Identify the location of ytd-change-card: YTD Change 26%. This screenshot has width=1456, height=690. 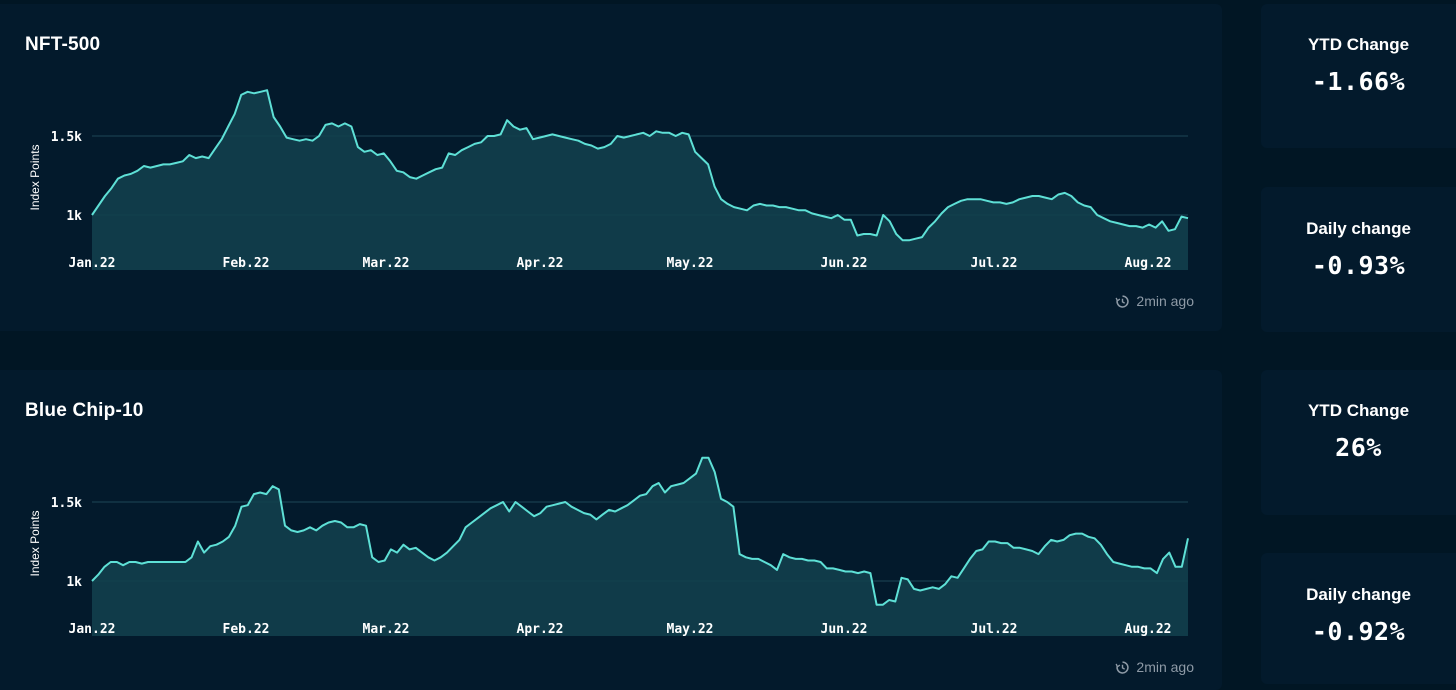
(1358, 442).